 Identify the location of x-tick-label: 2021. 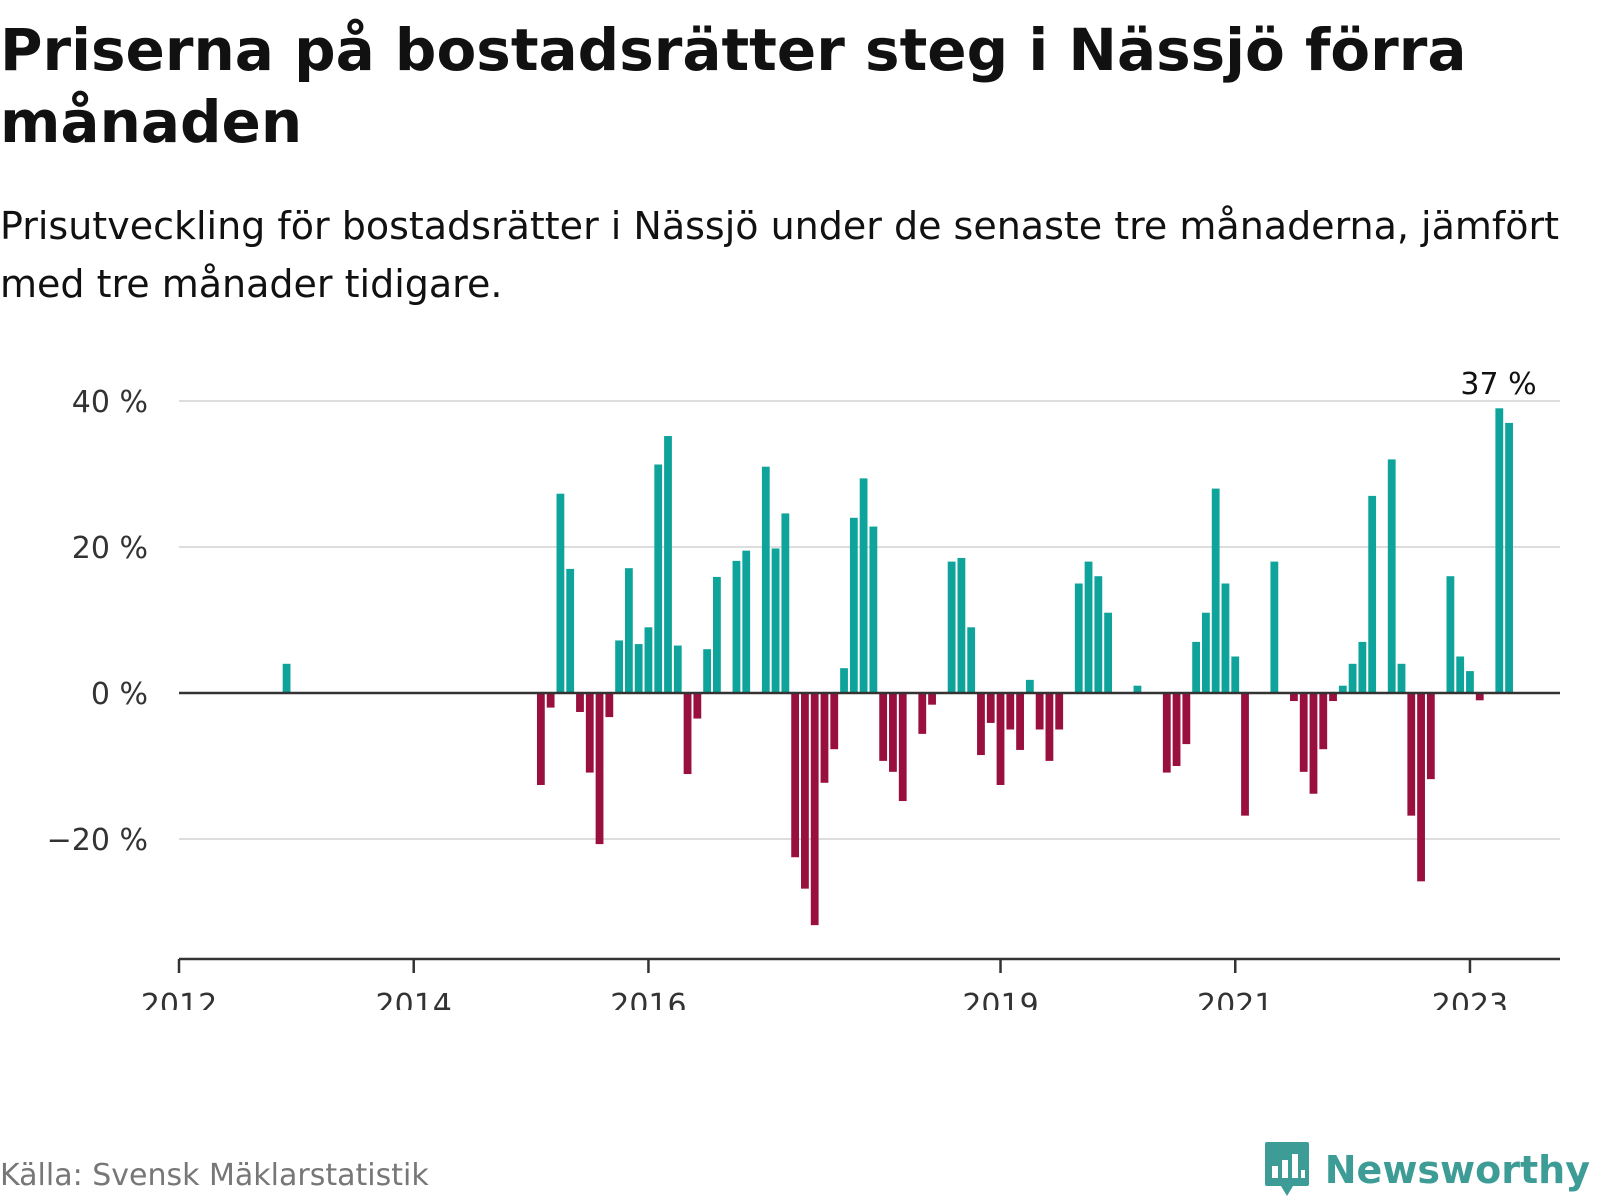
(1235, 999).